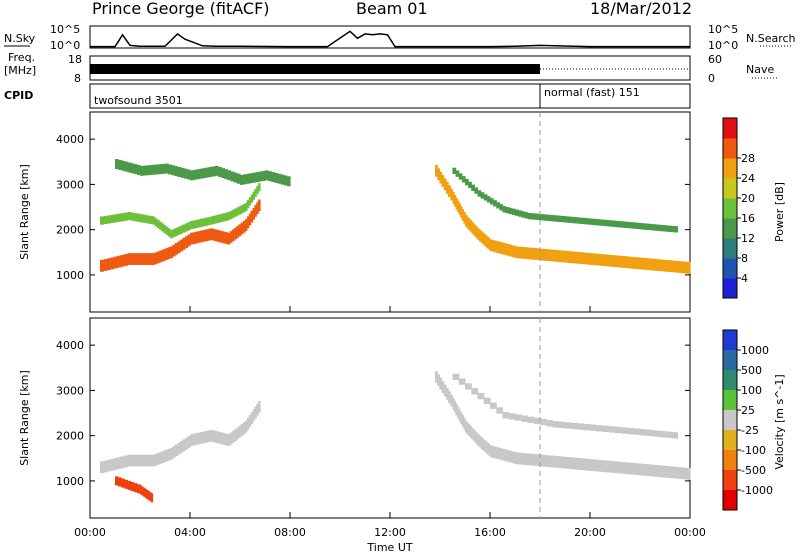 This screenshot has width=800, height=554. What do you see at coordinates (771, 38) in the screenshot?
I see `nsearch-label: N.Search` at bounding box center [771, 38].